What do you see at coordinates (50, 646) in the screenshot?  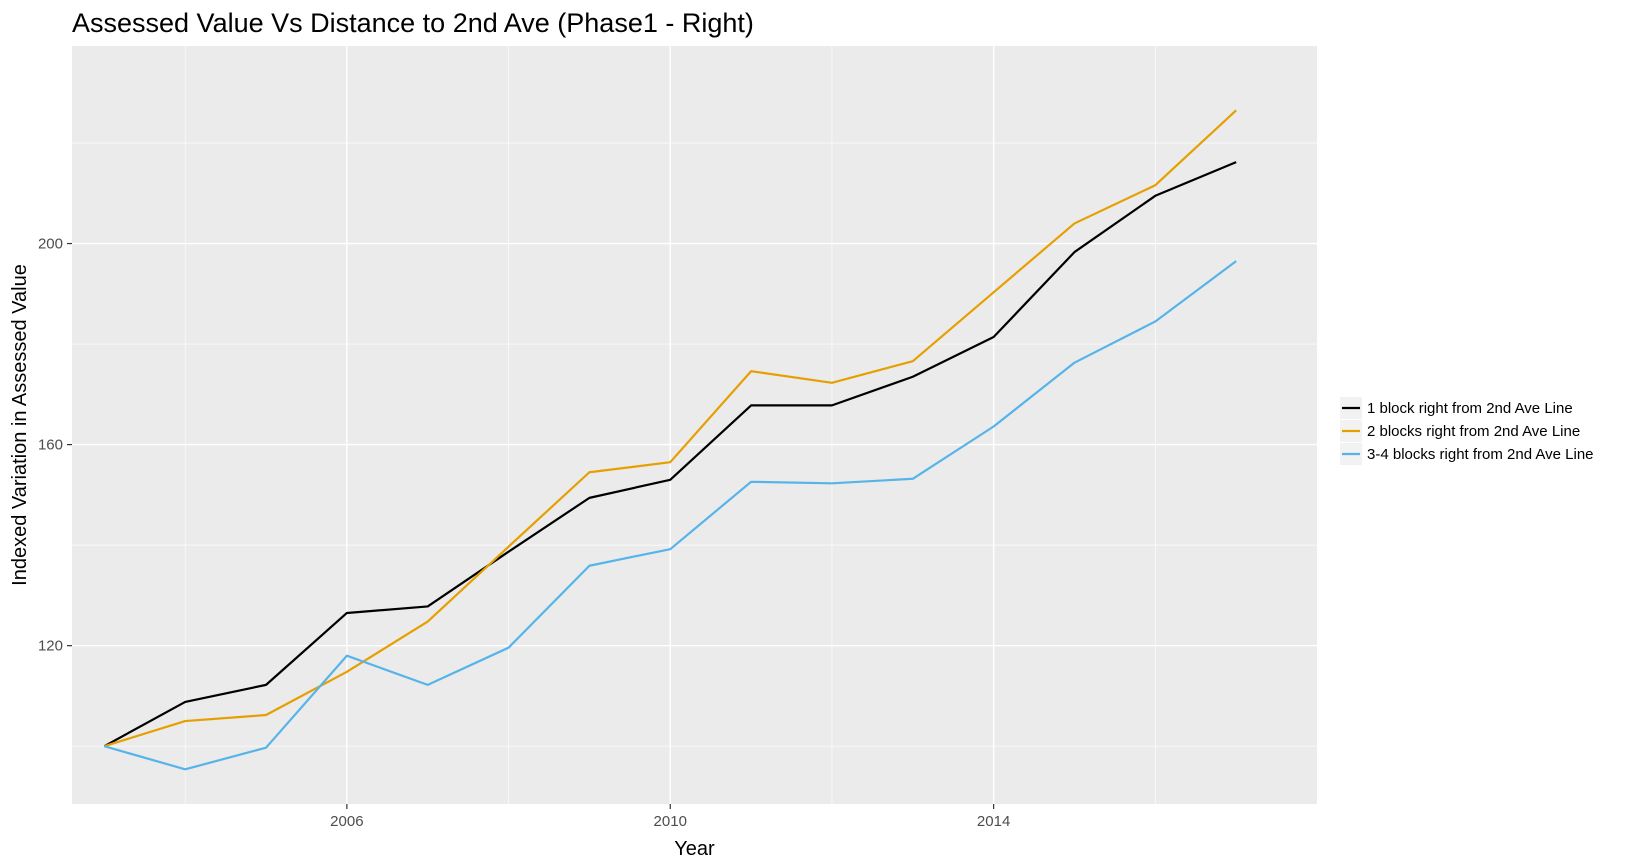 I see `y-tick-label: 120` at bounding box center [50, 646].